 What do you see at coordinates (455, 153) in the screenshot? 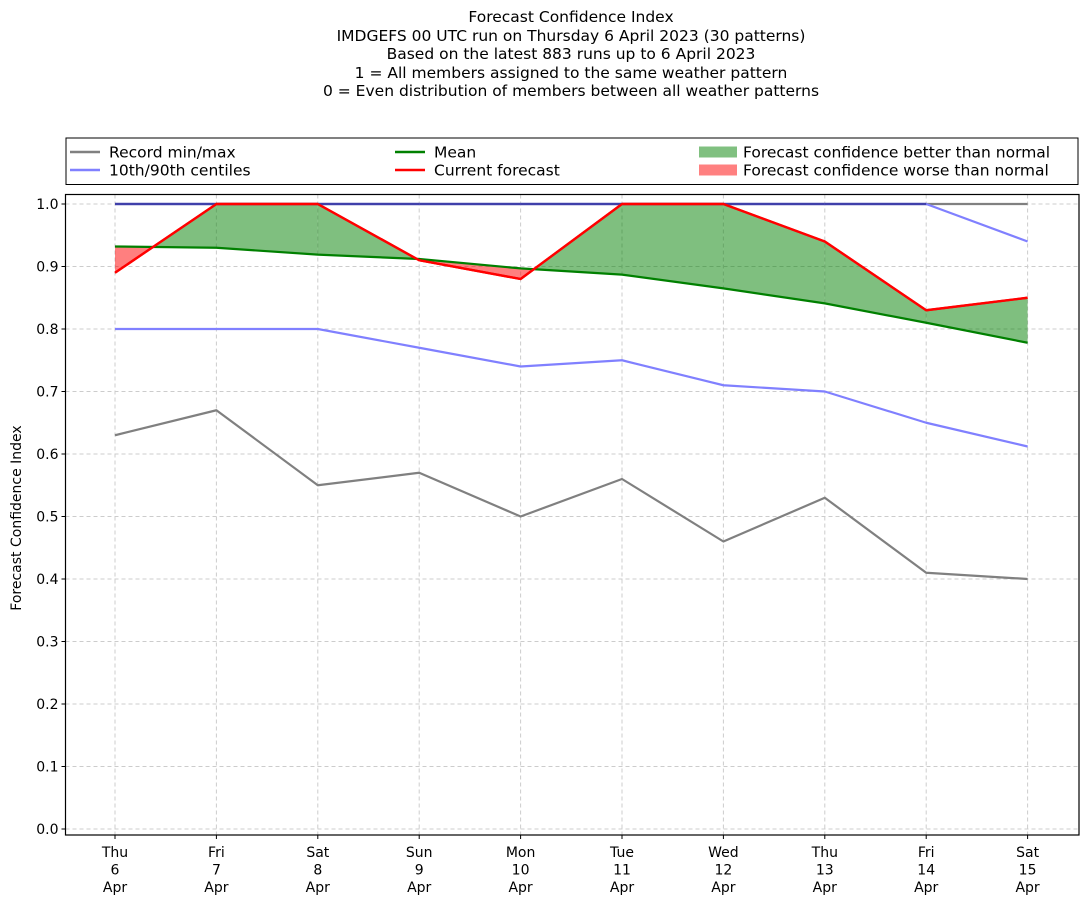
I see `legend-label: Mean` at bounding box center [455, 153].